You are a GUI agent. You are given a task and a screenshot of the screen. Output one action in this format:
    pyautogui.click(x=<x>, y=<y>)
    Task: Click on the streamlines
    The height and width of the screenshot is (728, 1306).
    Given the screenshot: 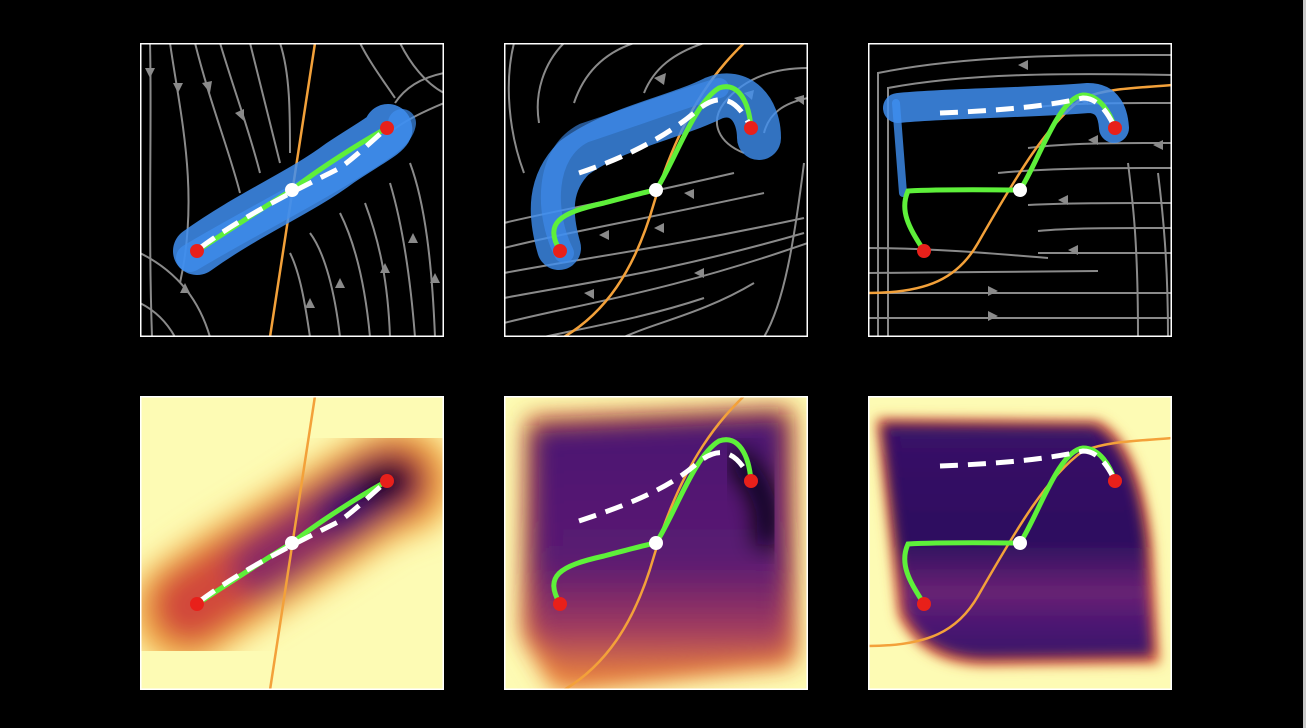 What is the action you would take?
    pyautogui.click(x=1020, y=195)
    